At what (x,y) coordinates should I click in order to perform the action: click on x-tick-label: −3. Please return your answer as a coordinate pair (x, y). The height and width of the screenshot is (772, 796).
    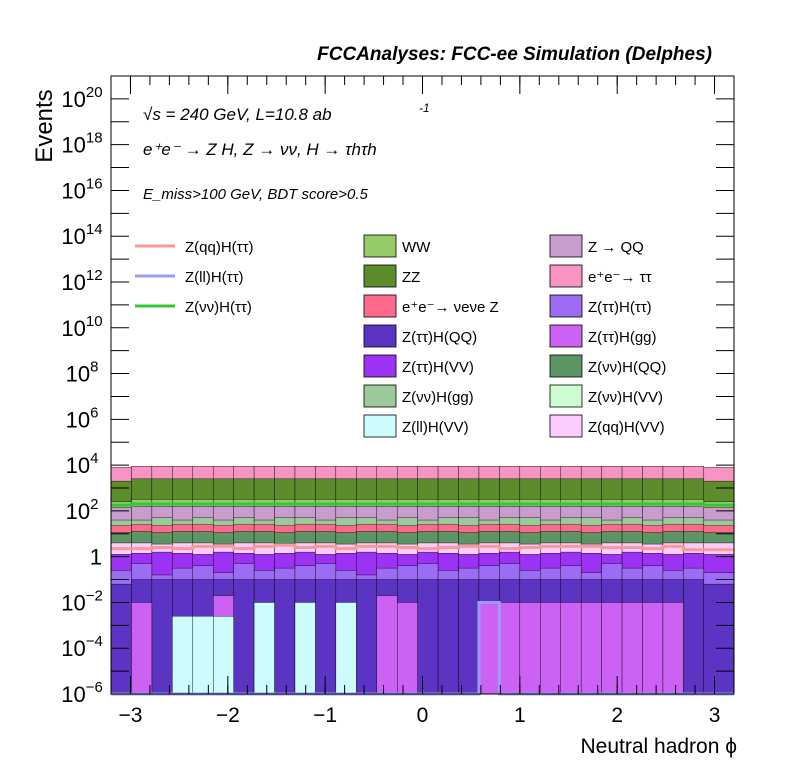
    Looking at the image, I should click on (130, 715).